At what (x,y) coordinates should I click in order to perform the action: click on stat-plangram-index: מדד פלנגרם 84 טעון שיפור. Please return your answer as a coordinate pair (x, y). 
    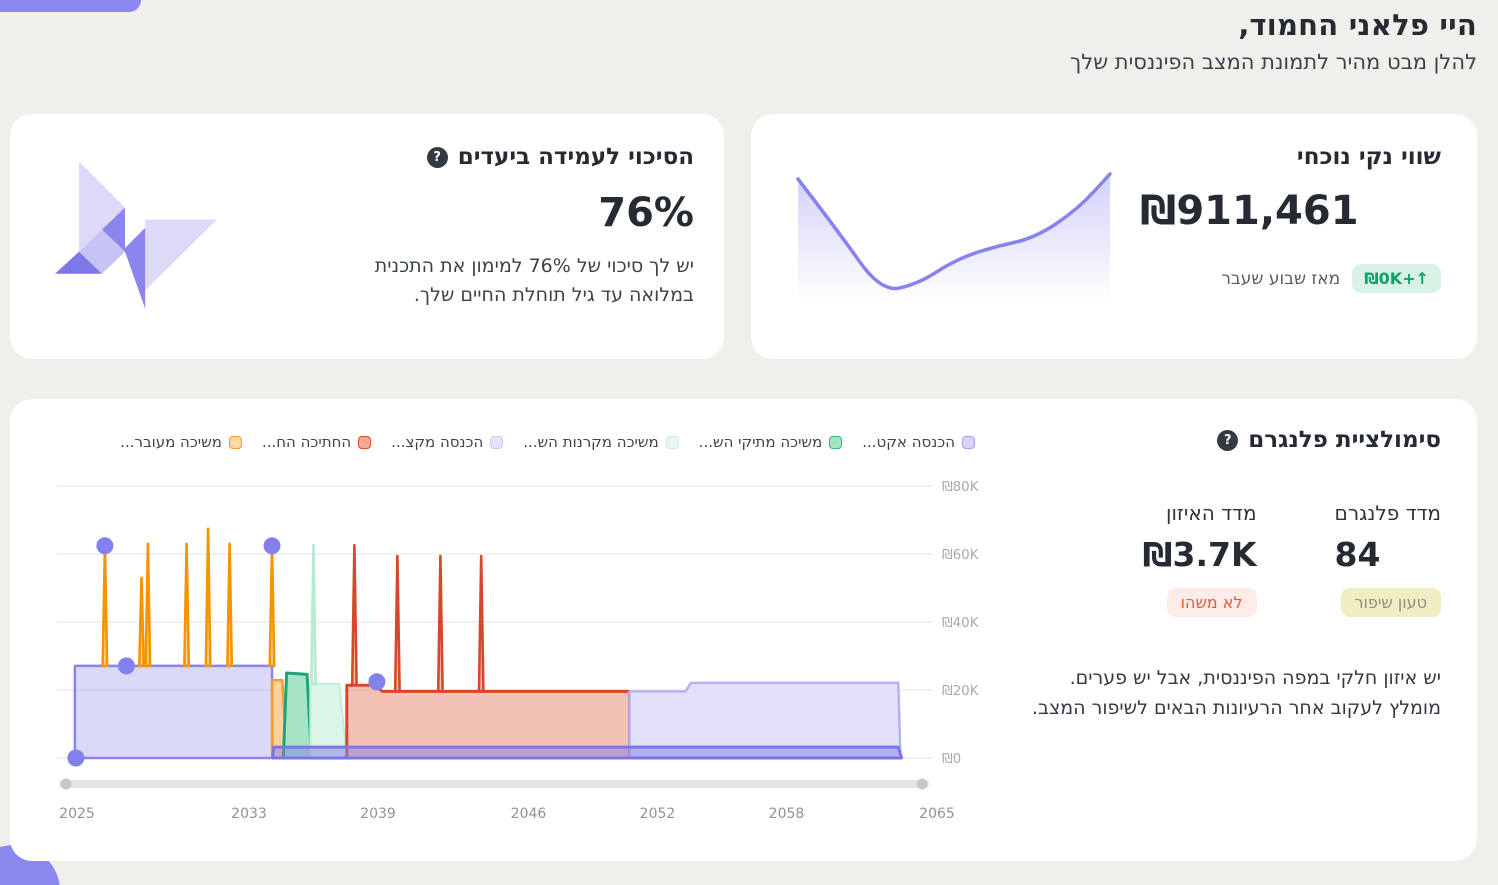
    Looking at the image, I should click on (1388, 559).